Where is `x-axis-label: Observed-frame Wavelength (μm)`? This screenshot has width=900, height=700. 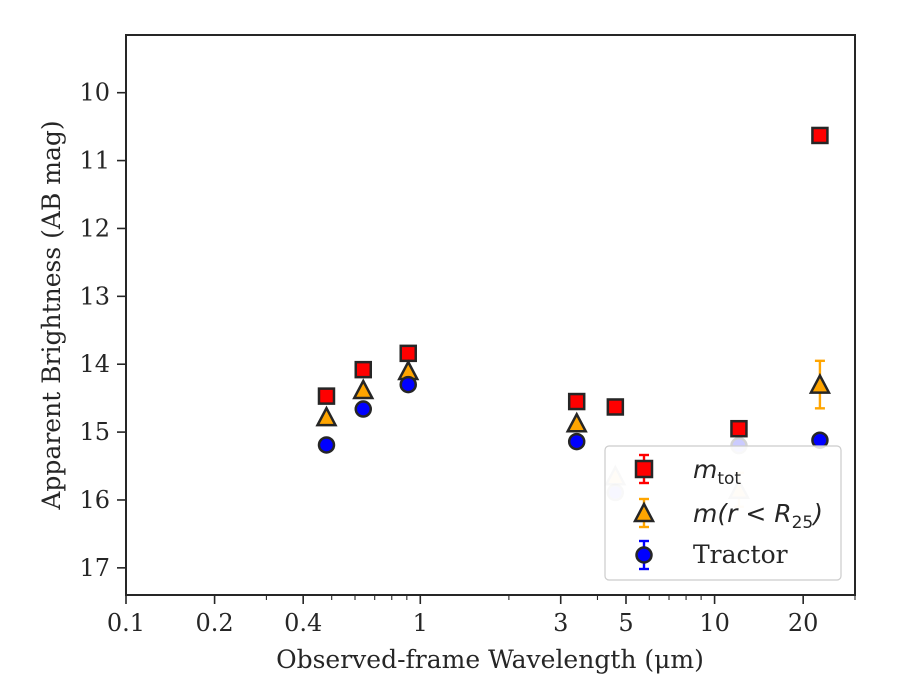 x-axis-label: Observed-frame Wavelength (μm) is located at coordinates (490, 659).